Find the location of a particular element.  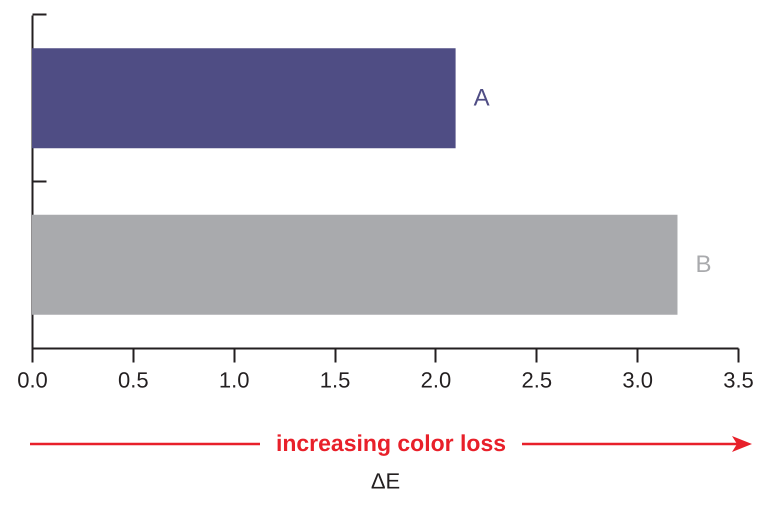

y-tick-label: A is located at coordinates (482, 98).